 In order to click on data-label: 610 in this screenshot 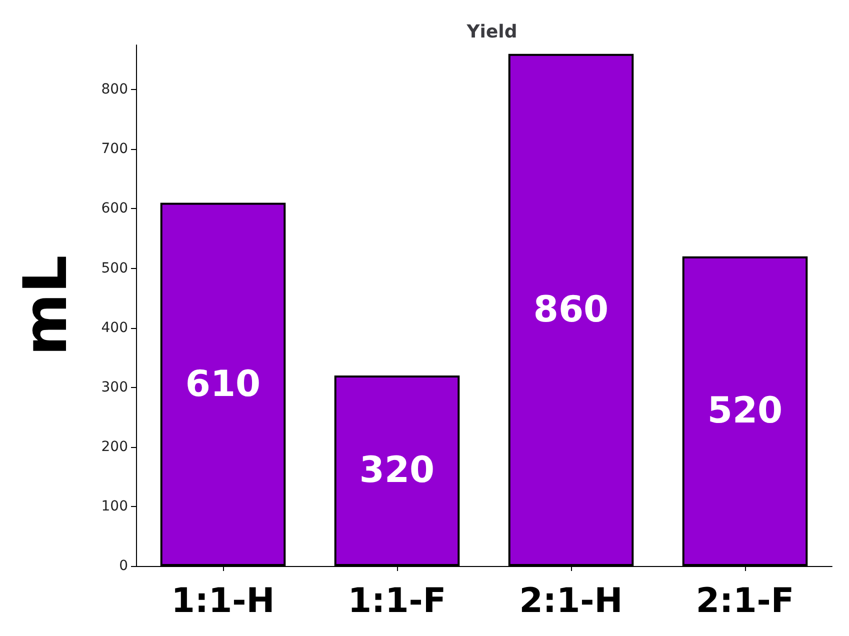, I will do `click(223, 384)`.